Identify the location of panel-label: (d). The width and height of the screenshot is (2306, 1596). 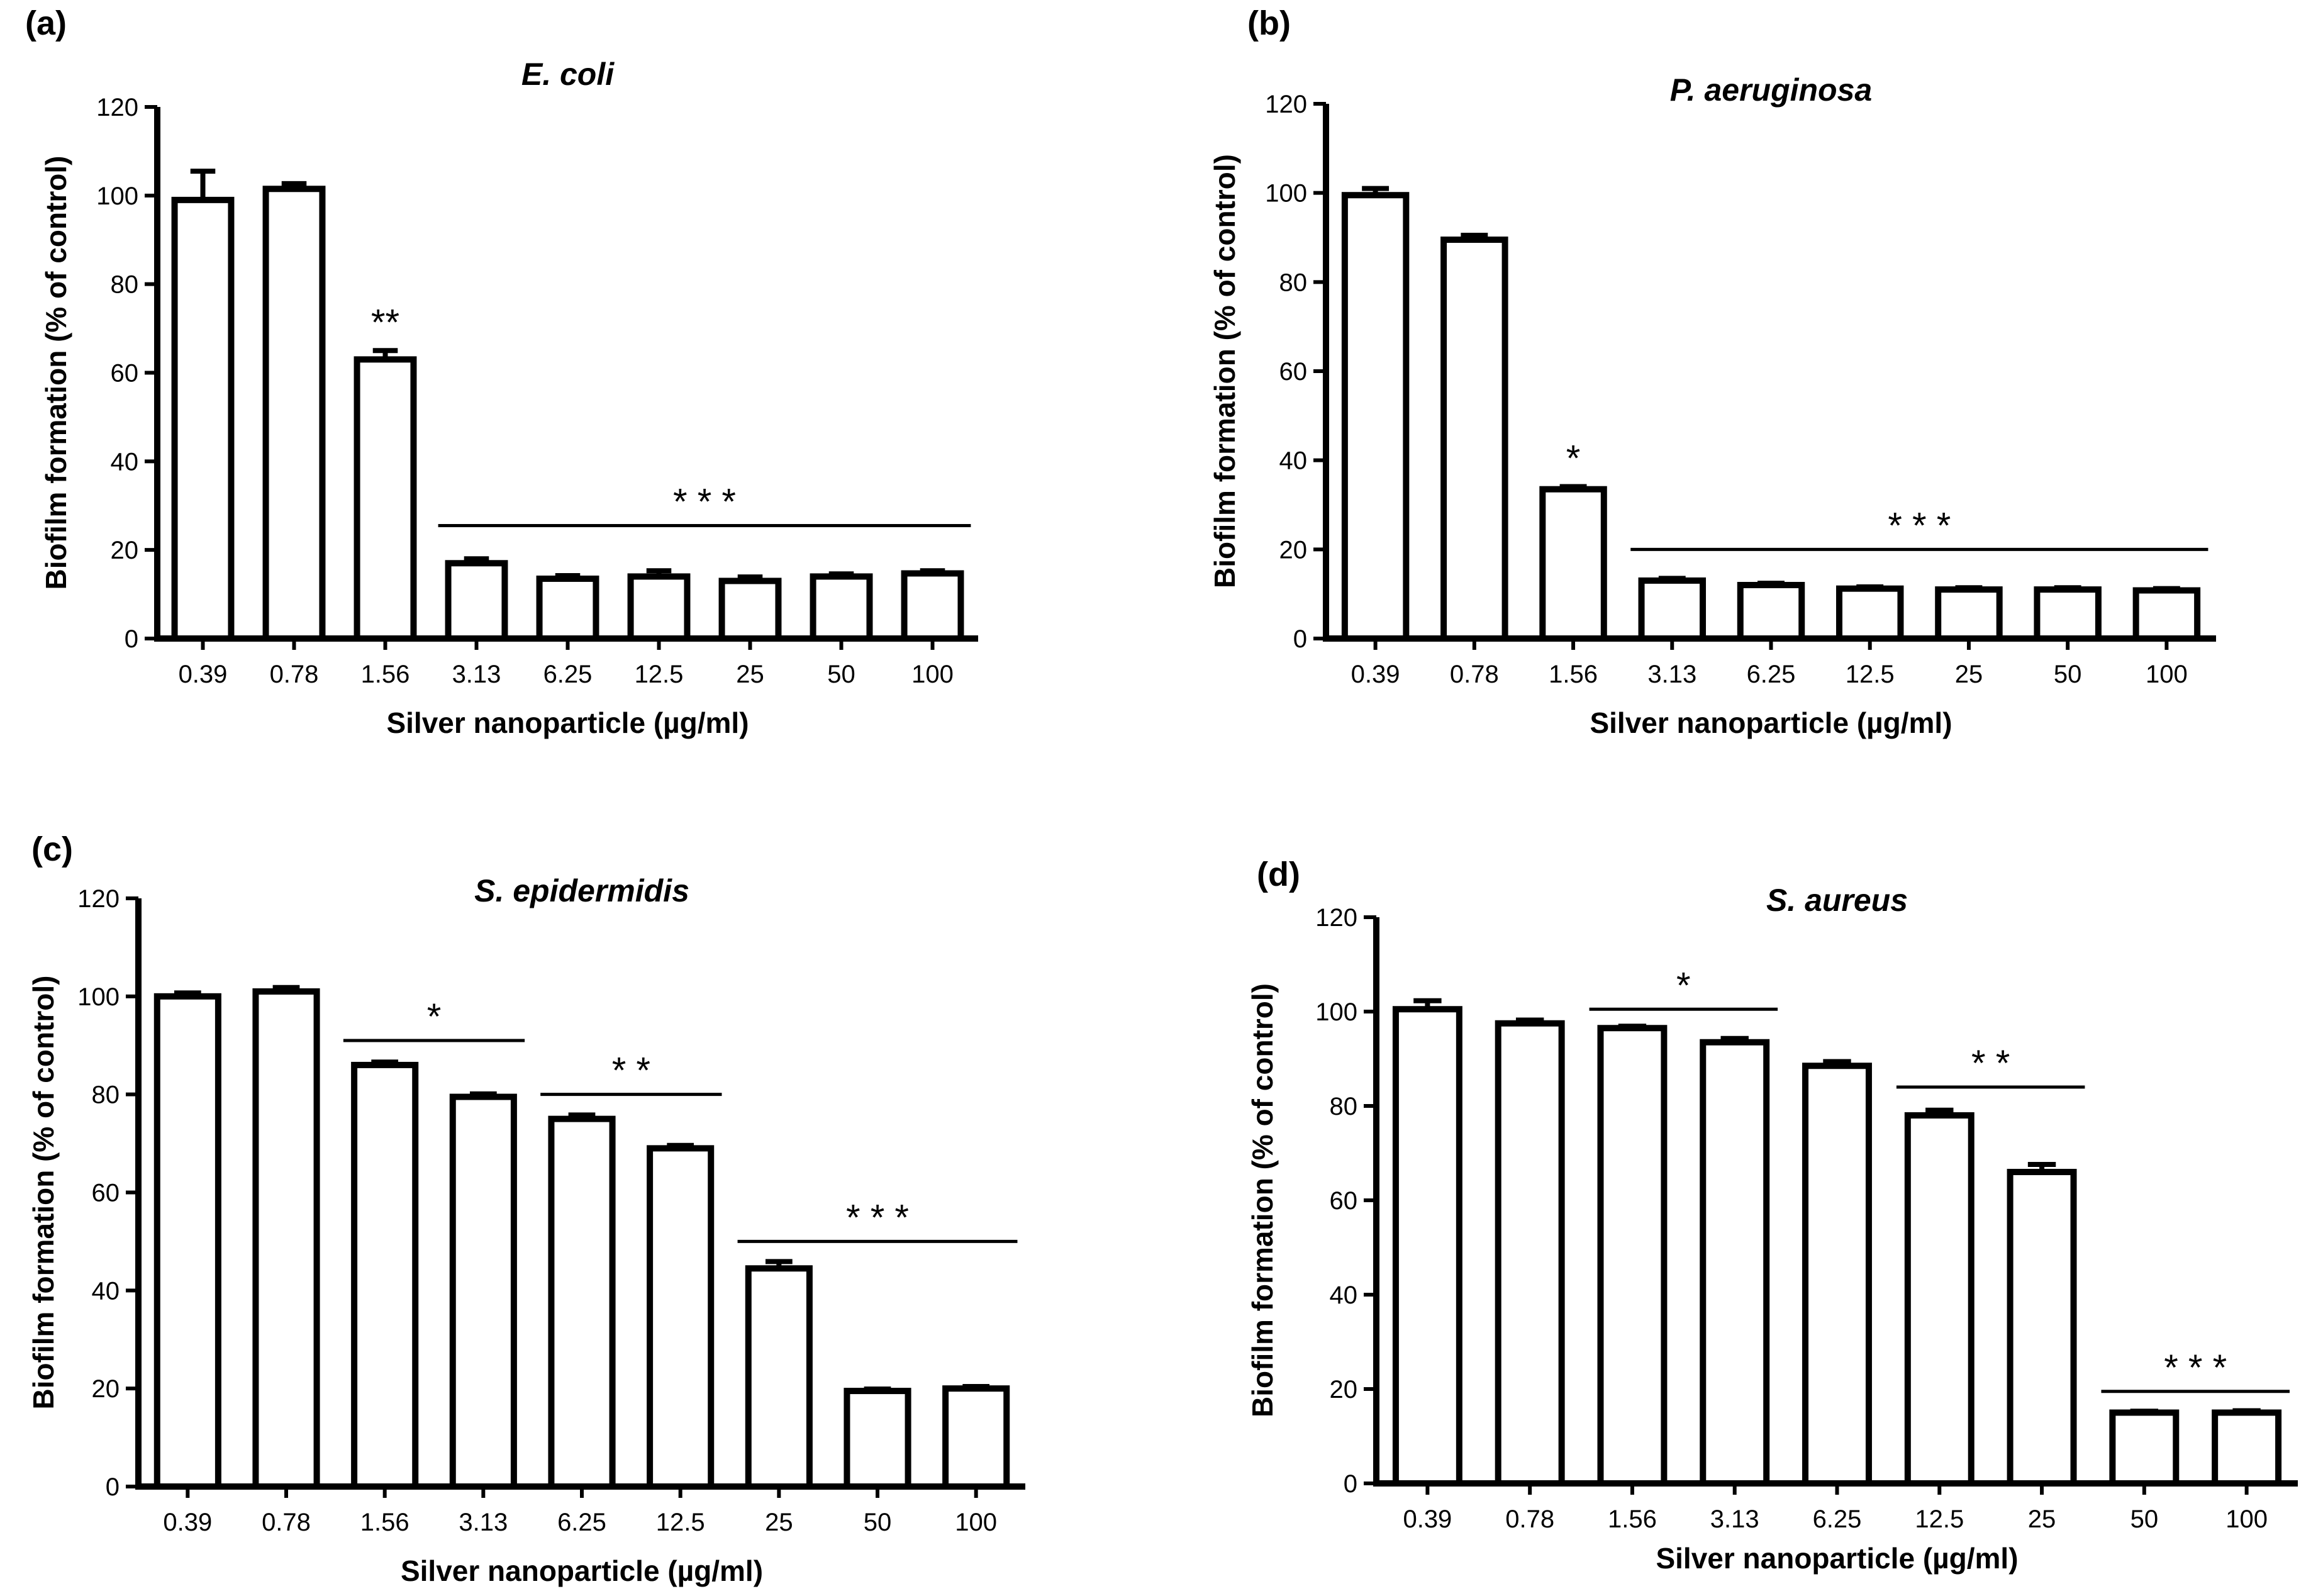
(1278, 874).